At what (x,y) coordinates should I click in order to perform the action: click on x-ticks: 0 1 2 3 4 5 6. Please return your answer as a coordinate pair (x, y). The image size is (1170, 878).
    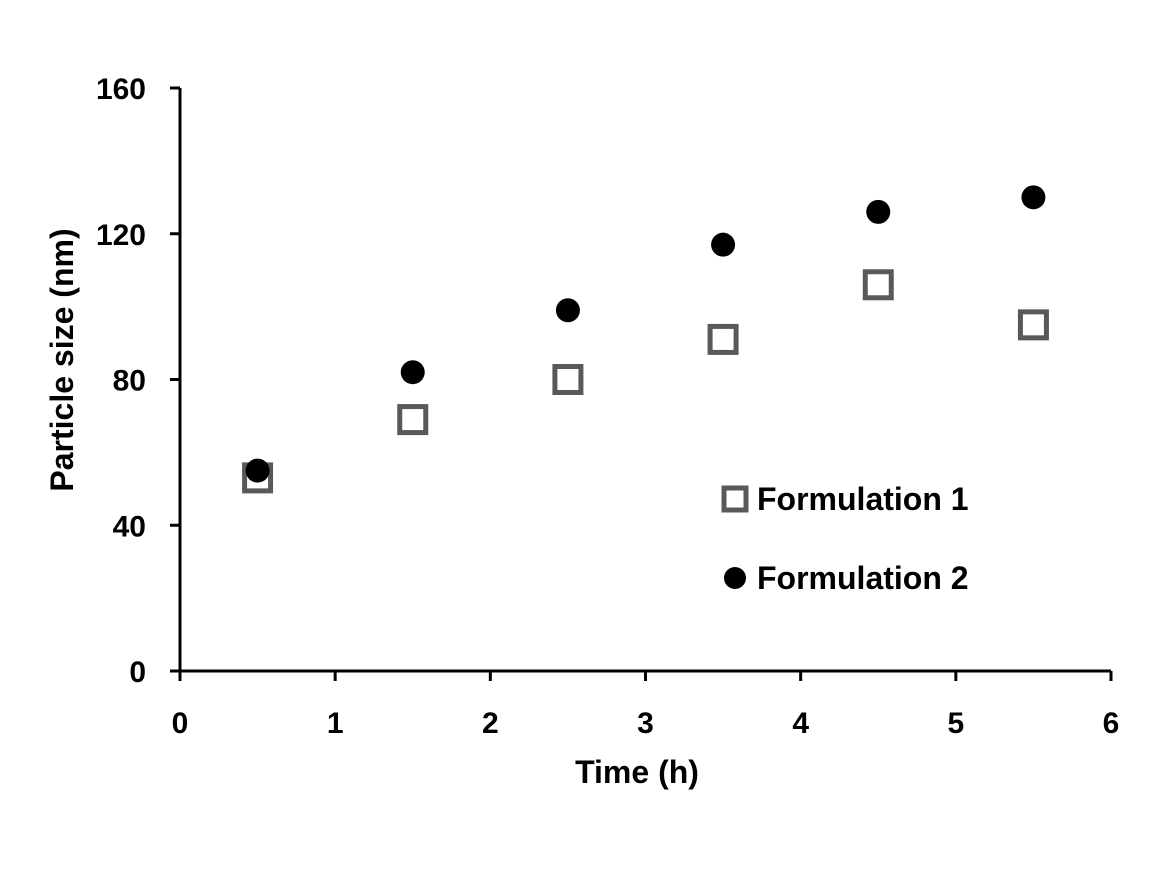
    Looking at the image, I should click on (646, 705).